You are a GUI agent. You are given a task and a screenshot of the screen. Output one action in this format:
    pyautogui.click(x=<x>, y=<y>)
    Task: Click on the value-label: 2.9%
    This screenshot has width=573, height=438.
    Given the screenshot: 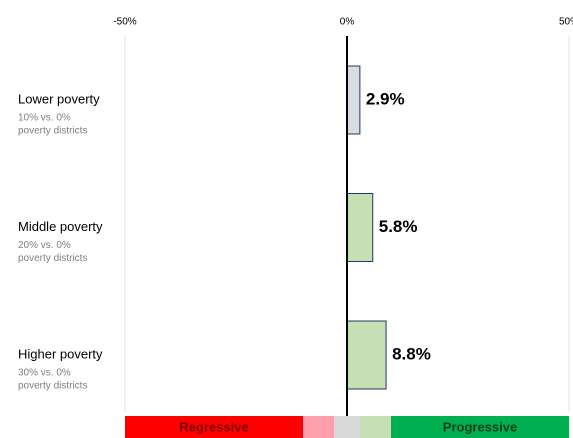 What is the action you would take?
    pyautogui.click(x=385, y=98)
    